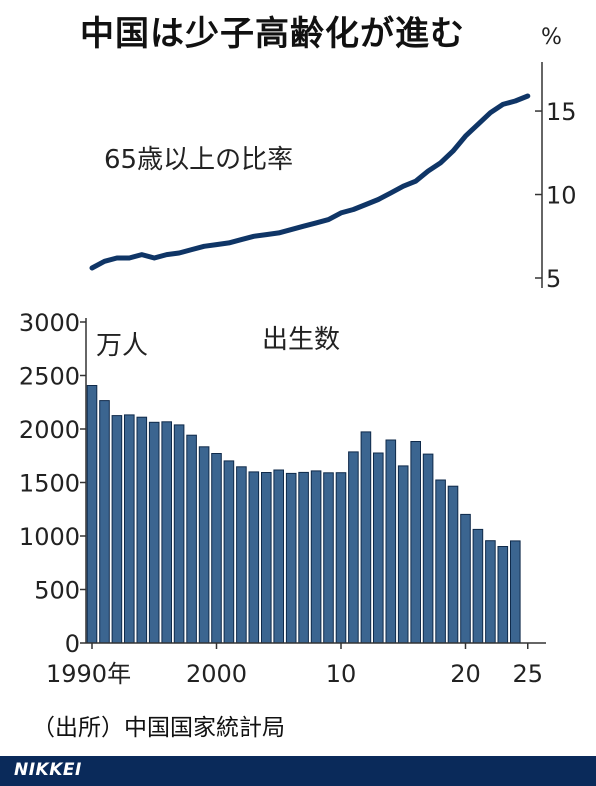 The width and height of the screenshot is (596, 786). What do you see at coordinates (553, 279) in the screenshot?
I see `line-y-tick-label: 5` at bounding box center [553, 279].